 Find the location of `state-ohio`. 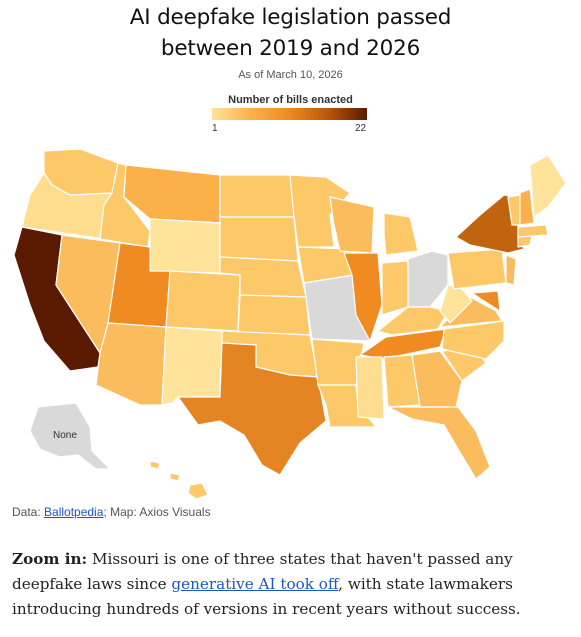

state-ohio is located at coordinates (428, 279).